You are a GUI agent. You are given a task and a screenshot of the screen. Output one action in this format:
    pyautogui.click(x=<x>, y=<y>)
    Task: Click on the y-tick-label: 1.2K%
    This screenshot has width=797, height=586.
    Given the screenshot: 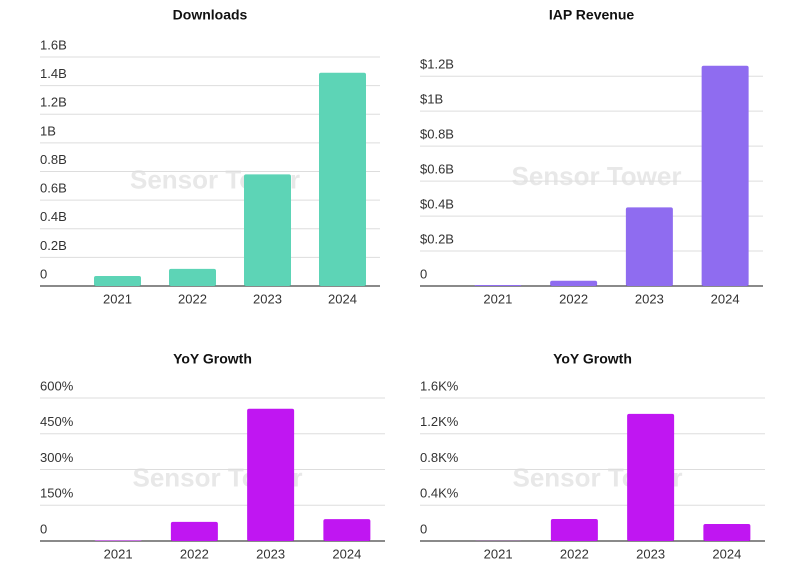 What is the action you would take?
    pyautogui.click(x=439, y=421)
    